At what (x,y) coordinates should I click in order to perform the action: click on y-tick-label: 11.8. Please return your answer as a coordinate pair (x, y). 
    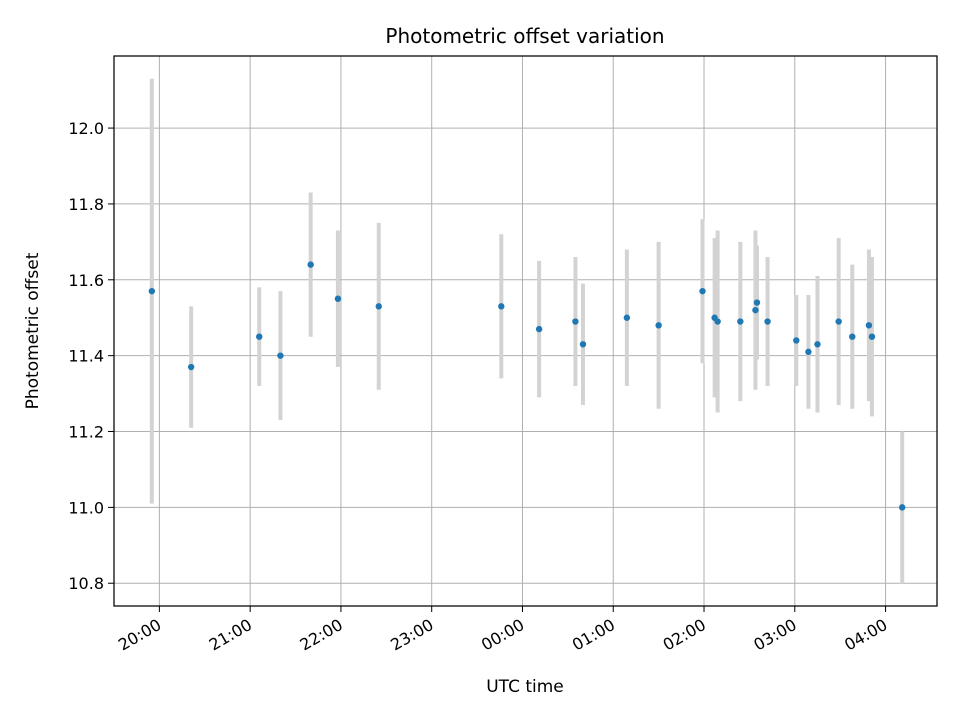
    Looking at the image, I should click on (86, 204).